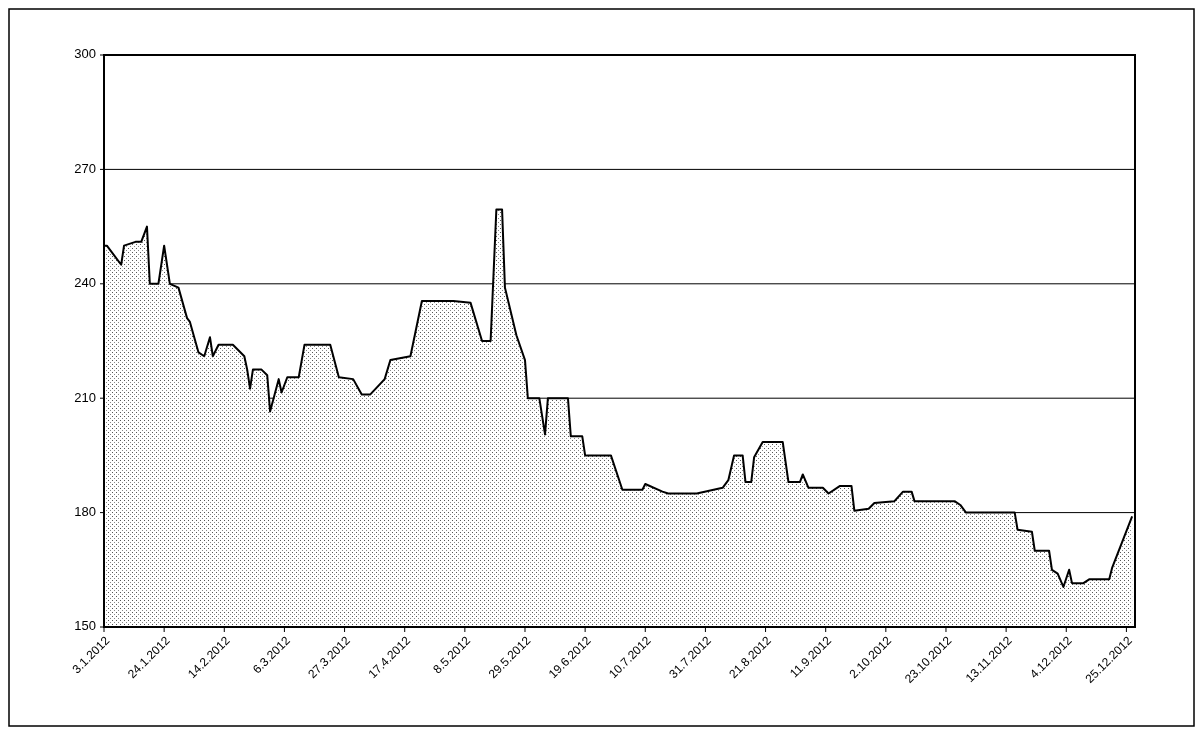  I want to click on y-tick-label: 180, so click(85, 512).